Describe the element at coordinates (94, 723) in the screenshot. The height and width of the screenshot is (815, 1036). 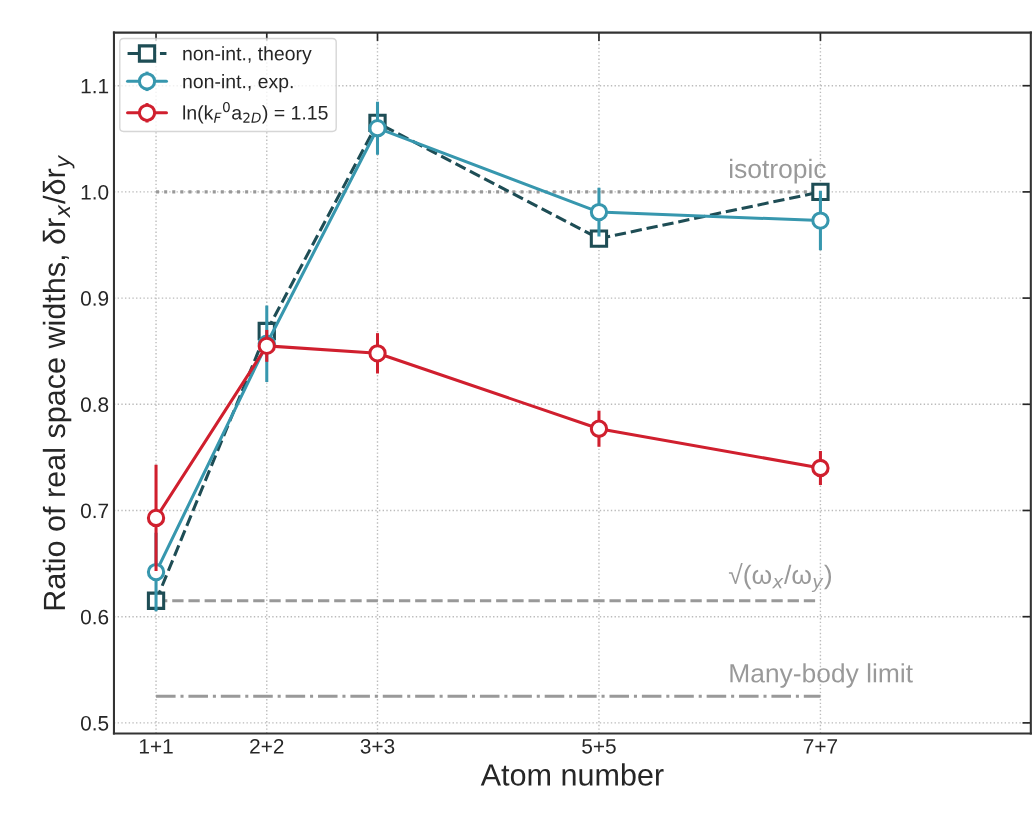
I see `y-tick-label: 0.5` at that location.